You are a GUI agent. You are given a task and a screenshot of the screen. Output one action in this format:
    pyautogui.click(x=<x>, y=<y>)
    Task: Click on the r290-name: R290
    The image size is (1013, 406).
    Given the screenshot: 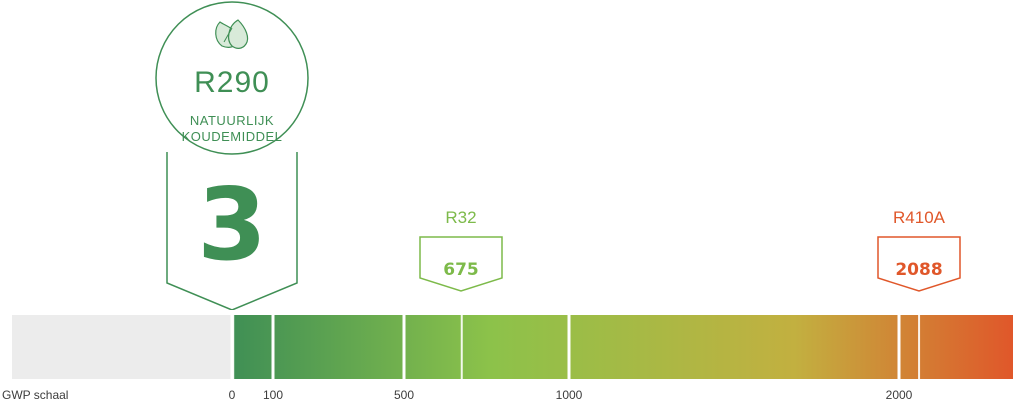 What is the action you would take?
    pyautogui.click(x=232, y=82)
    